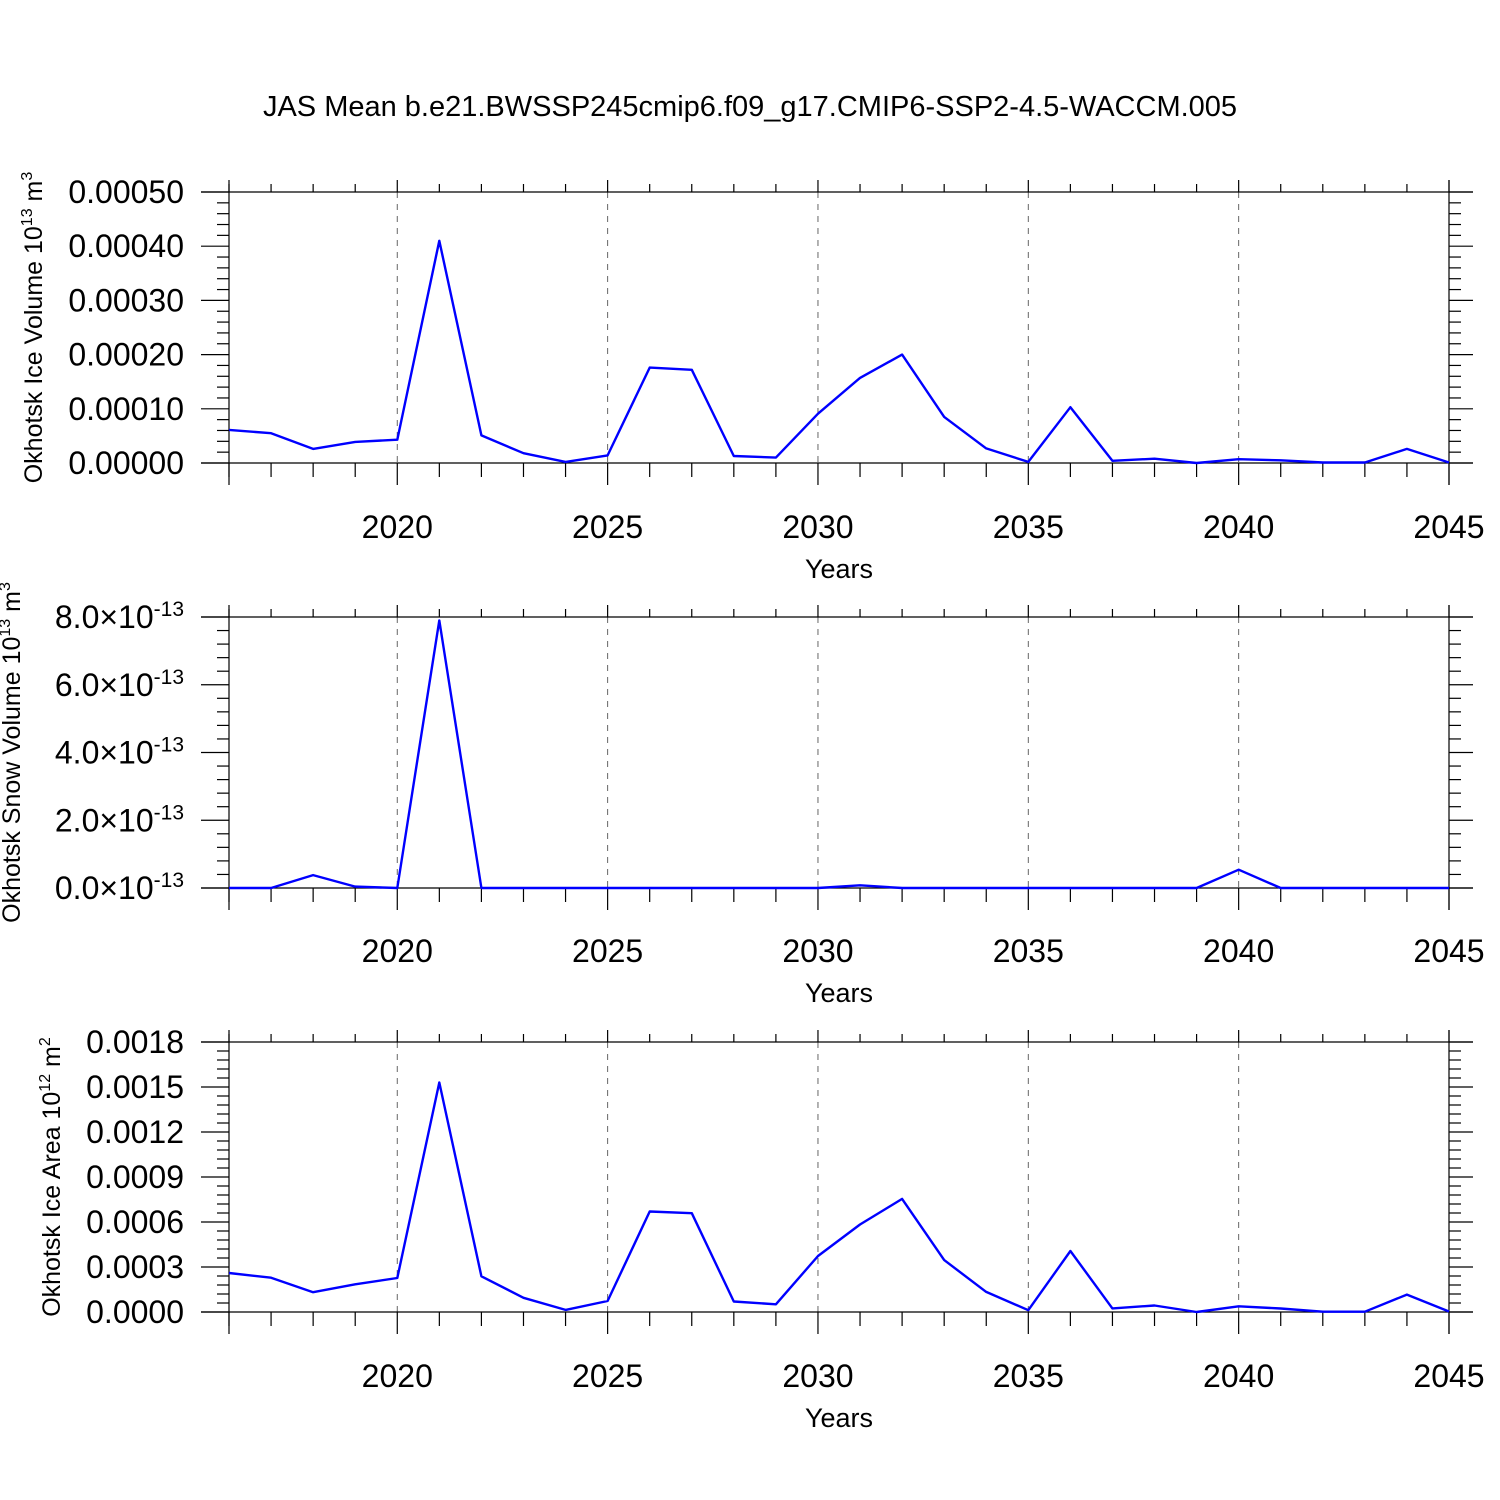 This screenshot has width=1500, height=1500. What do you see at coordinates (51, 1177) in the screenshot?
I see `y-axis-label: Okhotsk Ice Area 1012 m2` at bounding box center [51, 1177].